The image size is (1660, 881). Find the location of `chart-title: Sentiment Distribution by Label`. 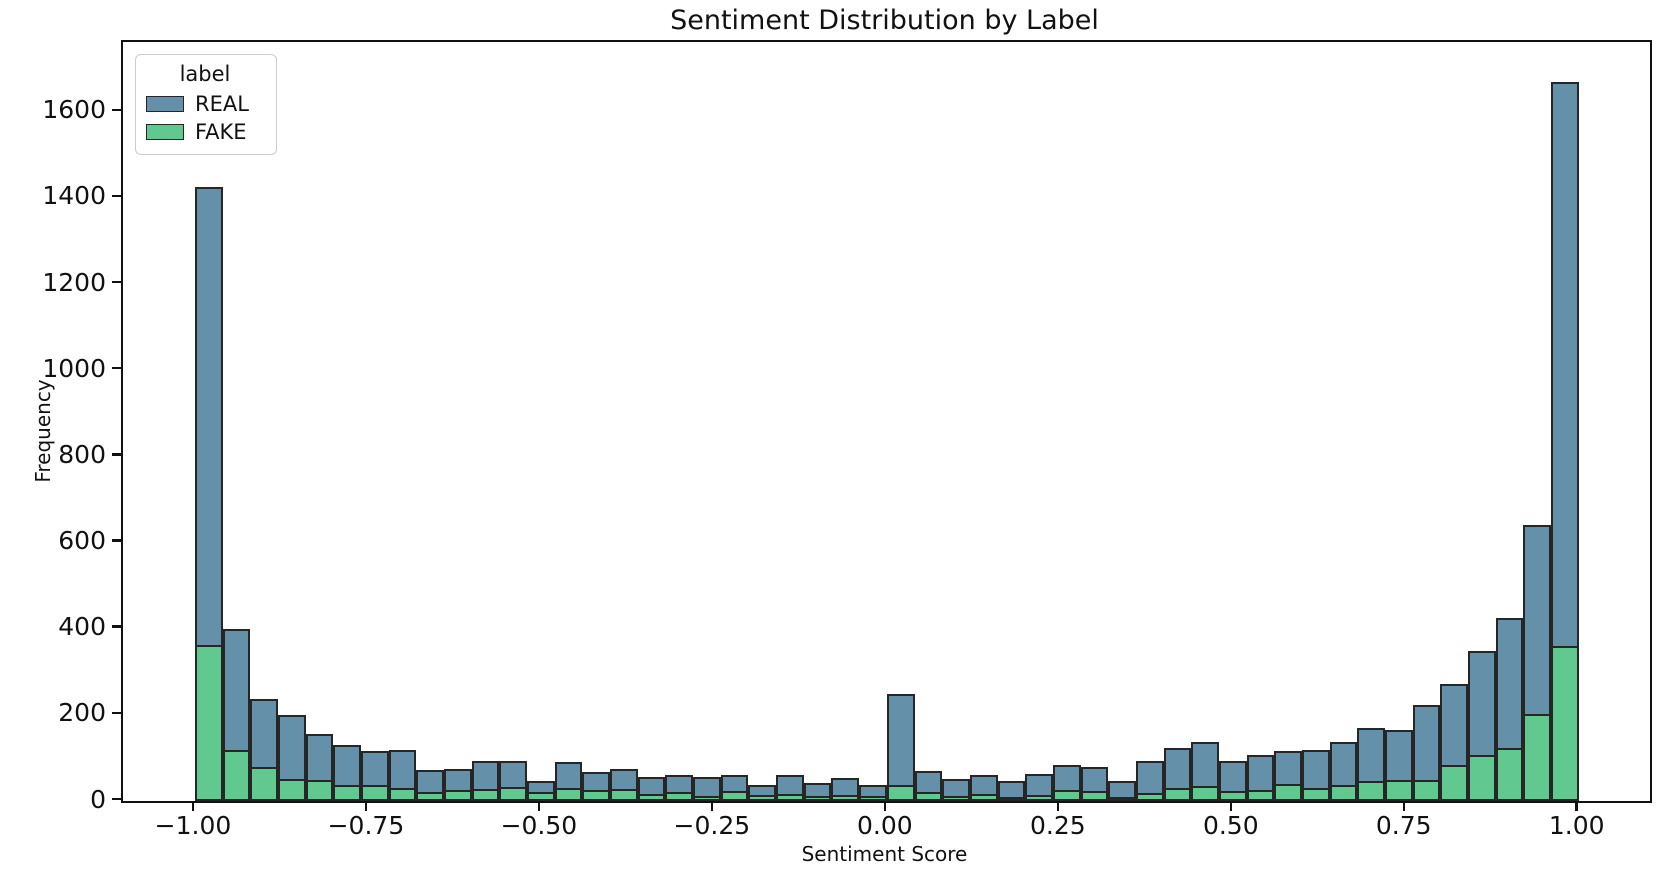

chart-title: Sentiment Distribution by Label is located at coordinates (884, 20).